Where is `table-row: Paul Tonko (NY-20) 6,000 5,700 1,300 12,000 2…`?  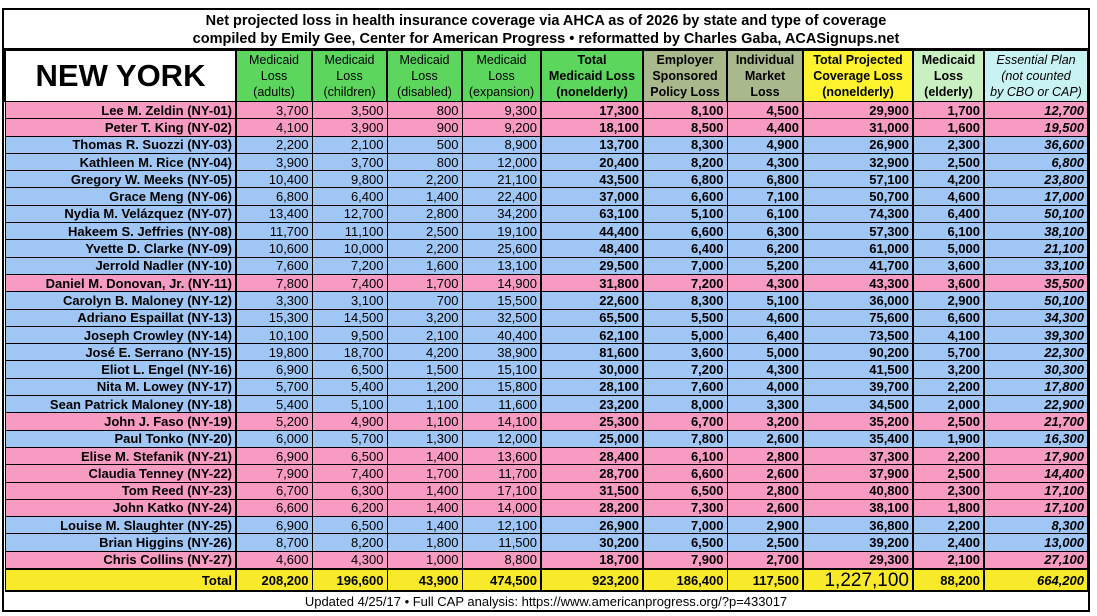 table-row: Paul Tonko (NY-20) 6,000 5,700 1,300 12,000 2… is located at coordinates (546, 438).